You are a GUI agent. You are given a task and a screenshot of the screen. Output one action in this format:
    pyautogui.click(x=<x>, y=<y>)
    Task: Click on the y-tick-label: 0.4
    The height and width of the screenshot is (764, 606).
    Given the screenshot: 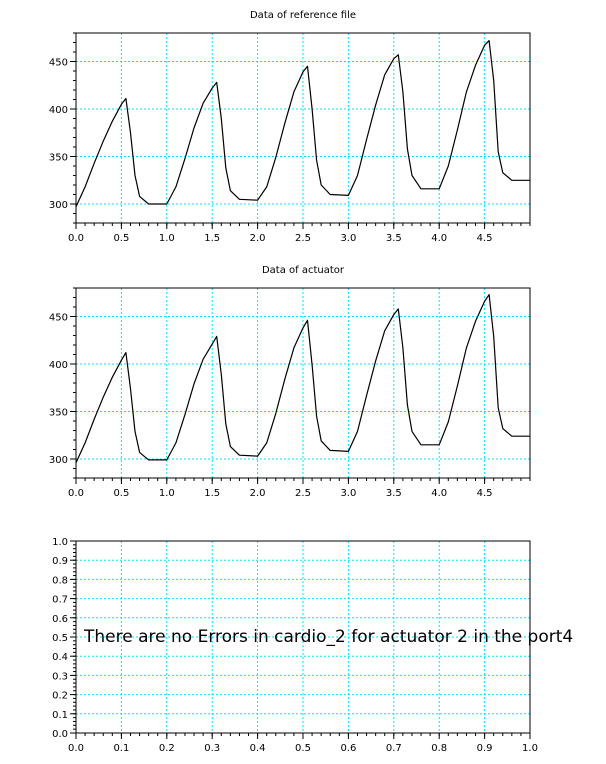 What is the action you would take?
    pyautogui.click(x=60, y=657)
    